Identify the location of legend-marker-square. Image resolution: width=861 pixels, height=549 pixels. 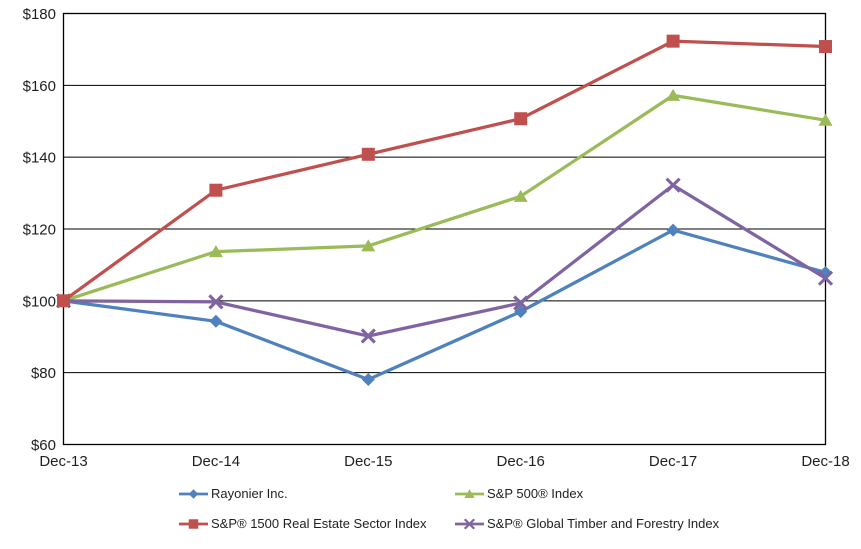
(193, 524).